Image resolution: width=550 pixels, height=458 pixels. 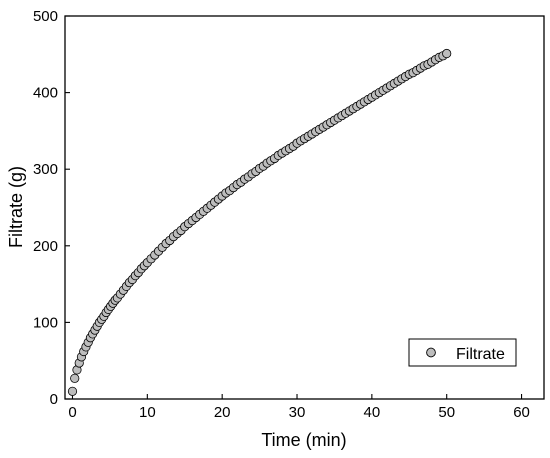 I want to click on x-tick-label-20: 20, so click(x=222, y=412).